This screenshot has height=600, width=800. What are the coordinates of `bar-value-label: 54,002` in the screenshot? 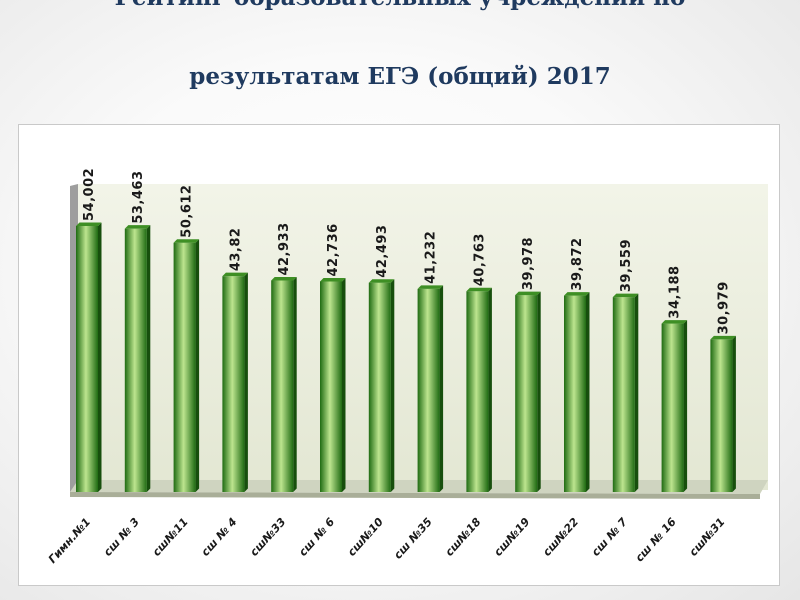 It's located at (89, 194).